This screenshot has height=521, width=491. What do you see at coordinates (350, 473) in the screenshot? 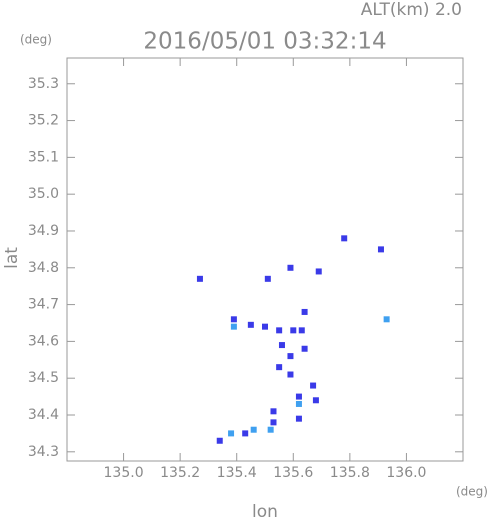
I see `x-tick-label: 135.8` at bounding box center [350, 473].